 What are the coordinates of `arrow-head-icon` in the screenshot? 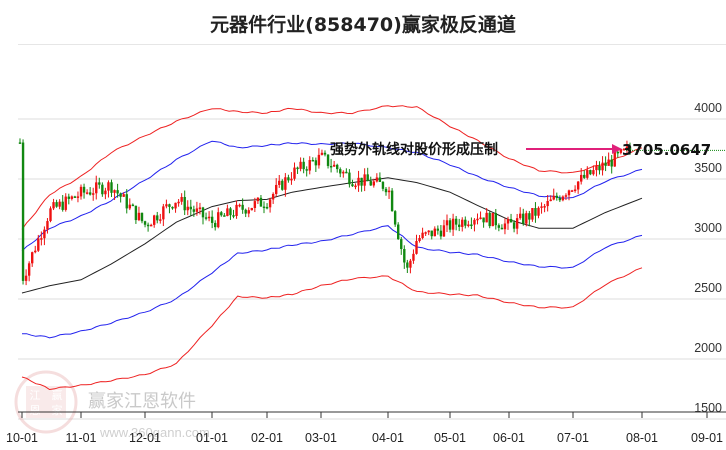 It's located at (617, 149).